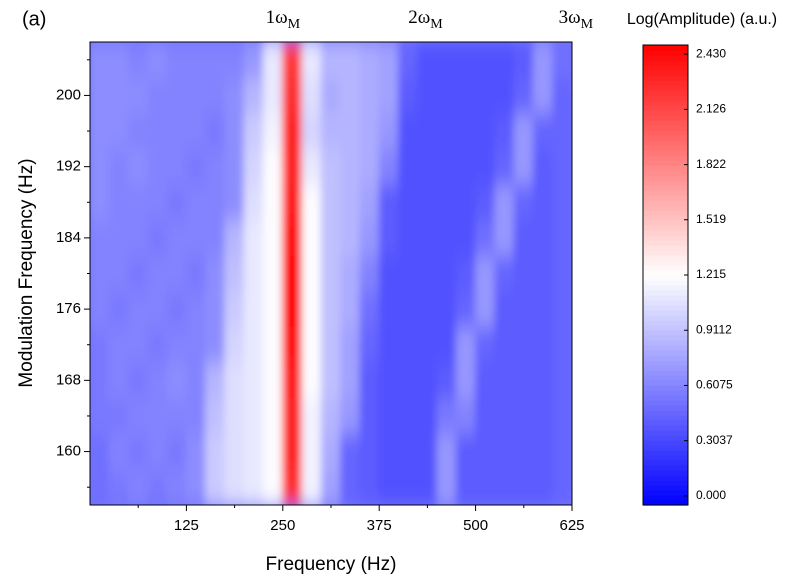 This screenshot has height=581, width=799. What do you see at coordinates (277, 17) in the screenshot?
I see `harmonic-text: 1ω` at bounding box center [277, 17].